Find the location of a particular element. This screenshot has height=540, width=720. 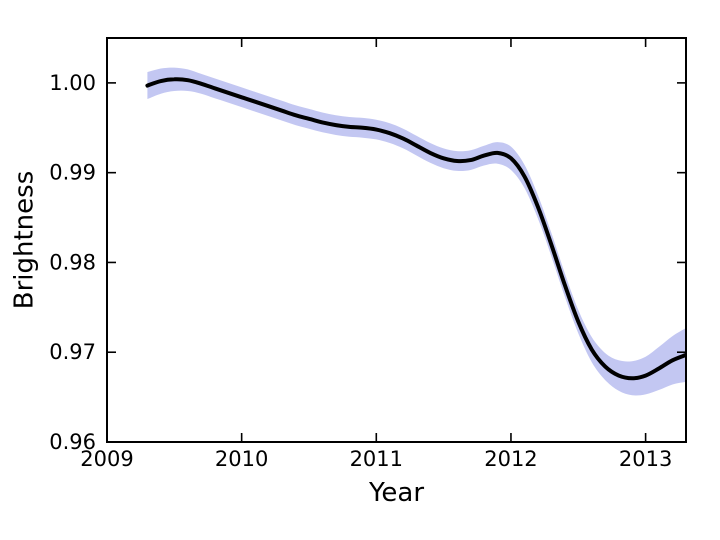

y-tick-label: 1.00 is located at coordinates (72, 83).